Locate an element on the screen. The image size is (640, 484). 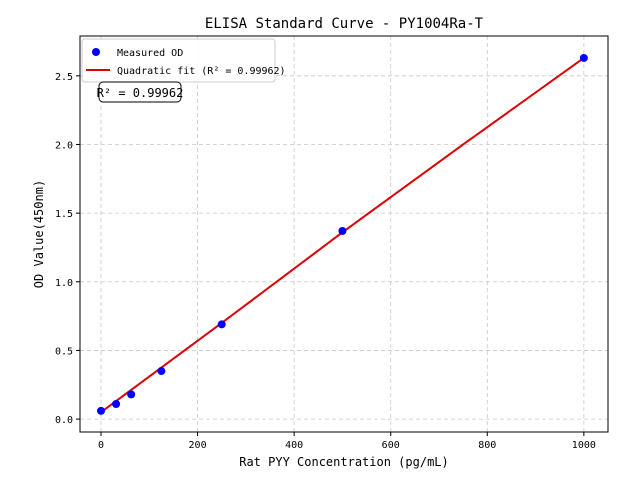
x-axis-label: Rat PYY Concentration (pg/mL) is located at coordinates (344, 462).